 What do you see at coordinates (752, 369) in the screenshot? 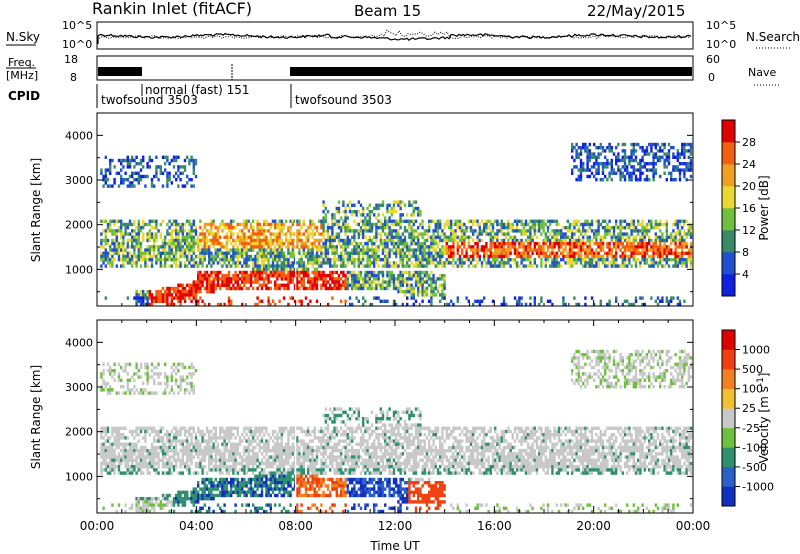
I see `colorbar-tick-label: 500` at bounding box center [752, 369].